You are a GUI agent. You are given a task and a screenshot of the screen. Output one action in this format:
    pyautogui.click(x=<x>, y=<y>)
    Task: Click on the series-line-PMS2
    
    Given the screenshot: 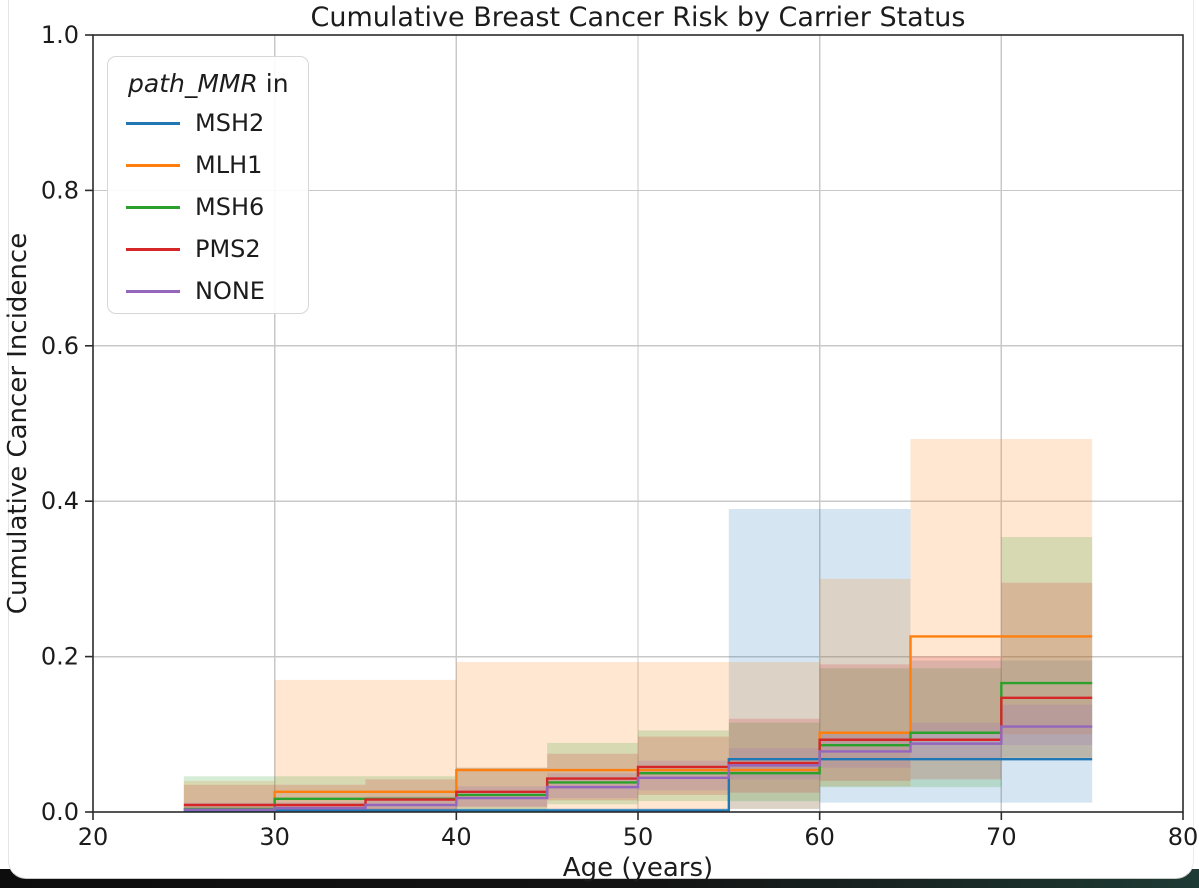 What is the action you would take?
    pyautogui.click(x=638, y=751)
    